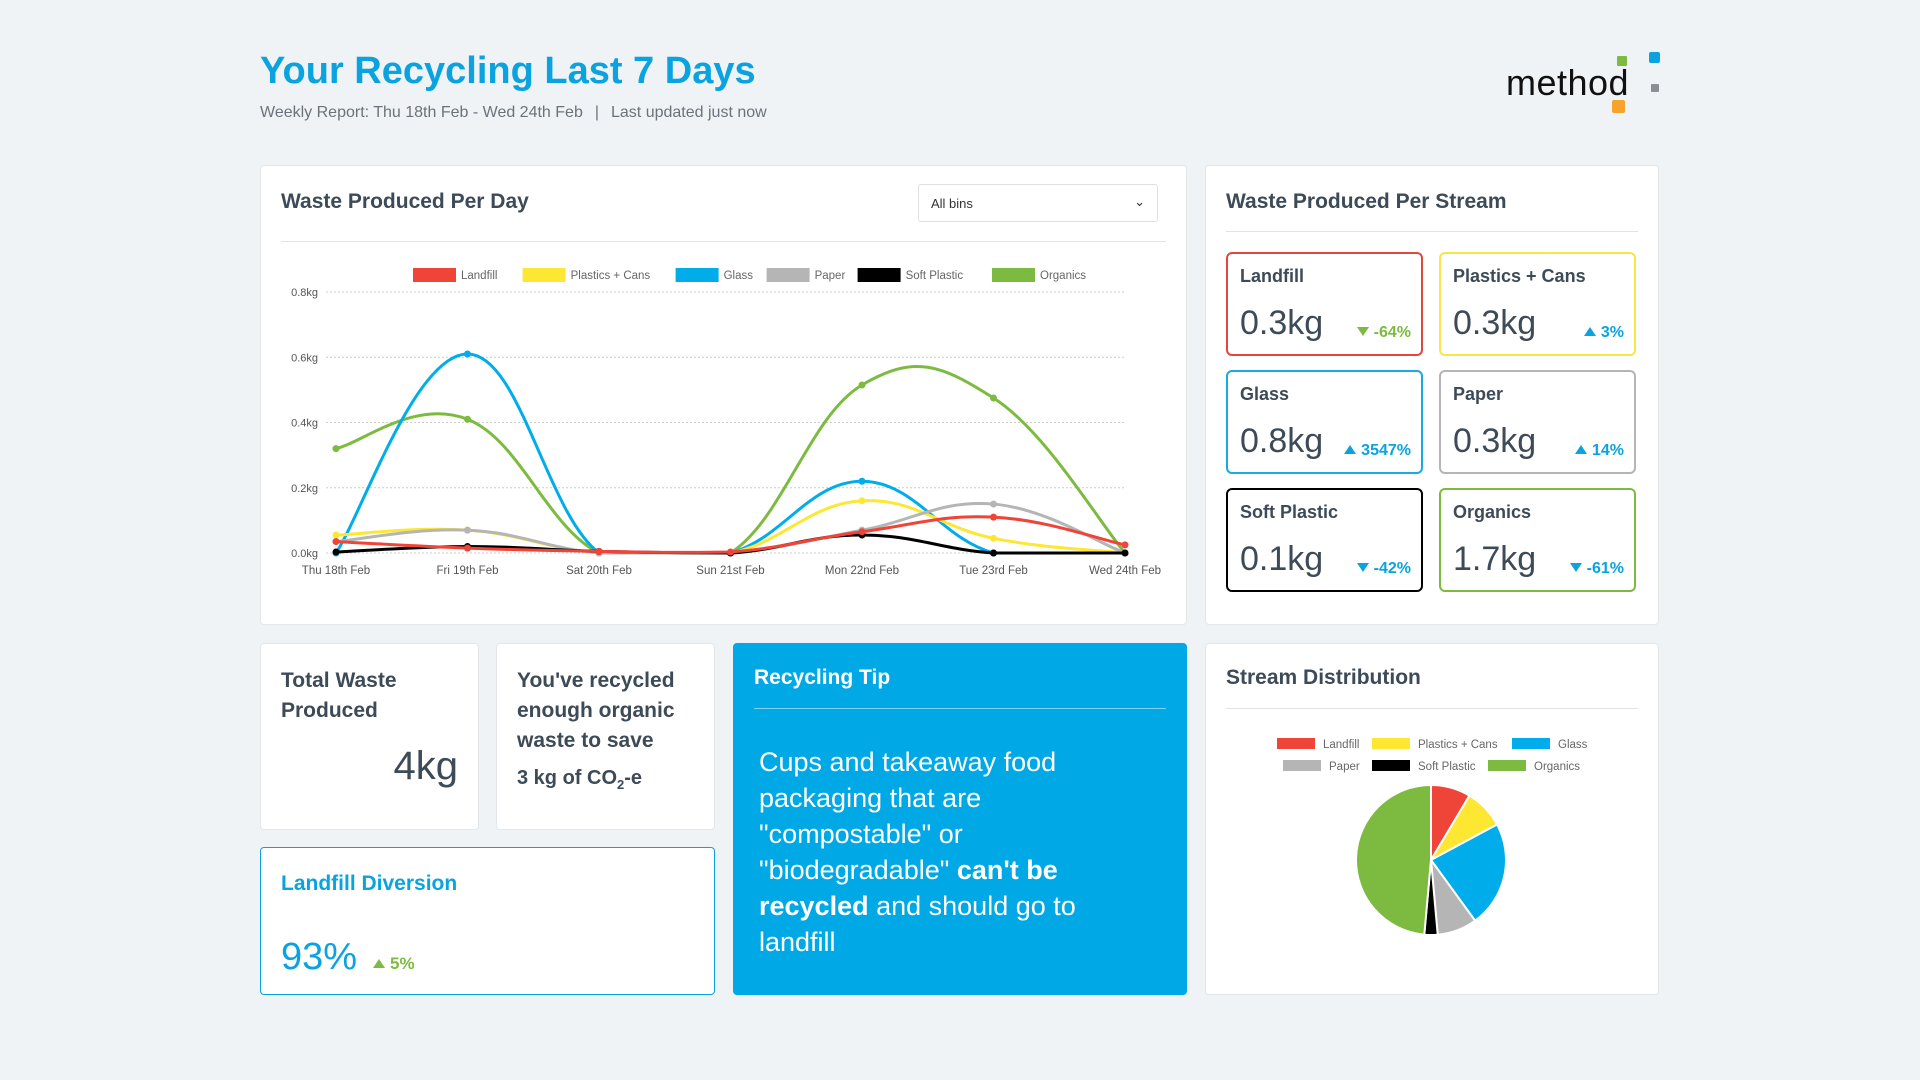  What do you see at coordinates (468, 571) in the screenshot?
I see `x-tick-label: Fri 19th Feb` at bounding box center [468, 571].